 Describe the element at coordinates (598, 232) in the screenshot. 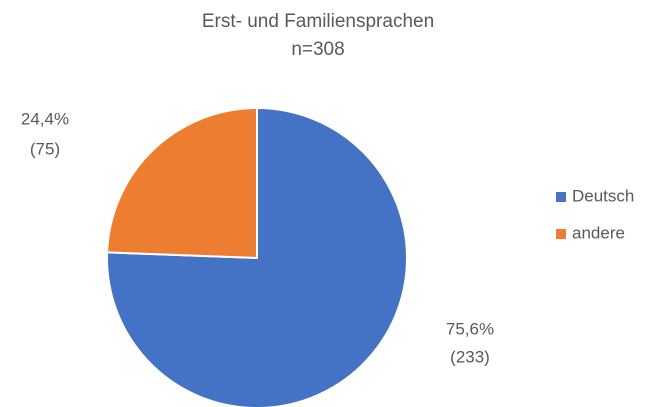

I see `legend-label: andere` at that location.